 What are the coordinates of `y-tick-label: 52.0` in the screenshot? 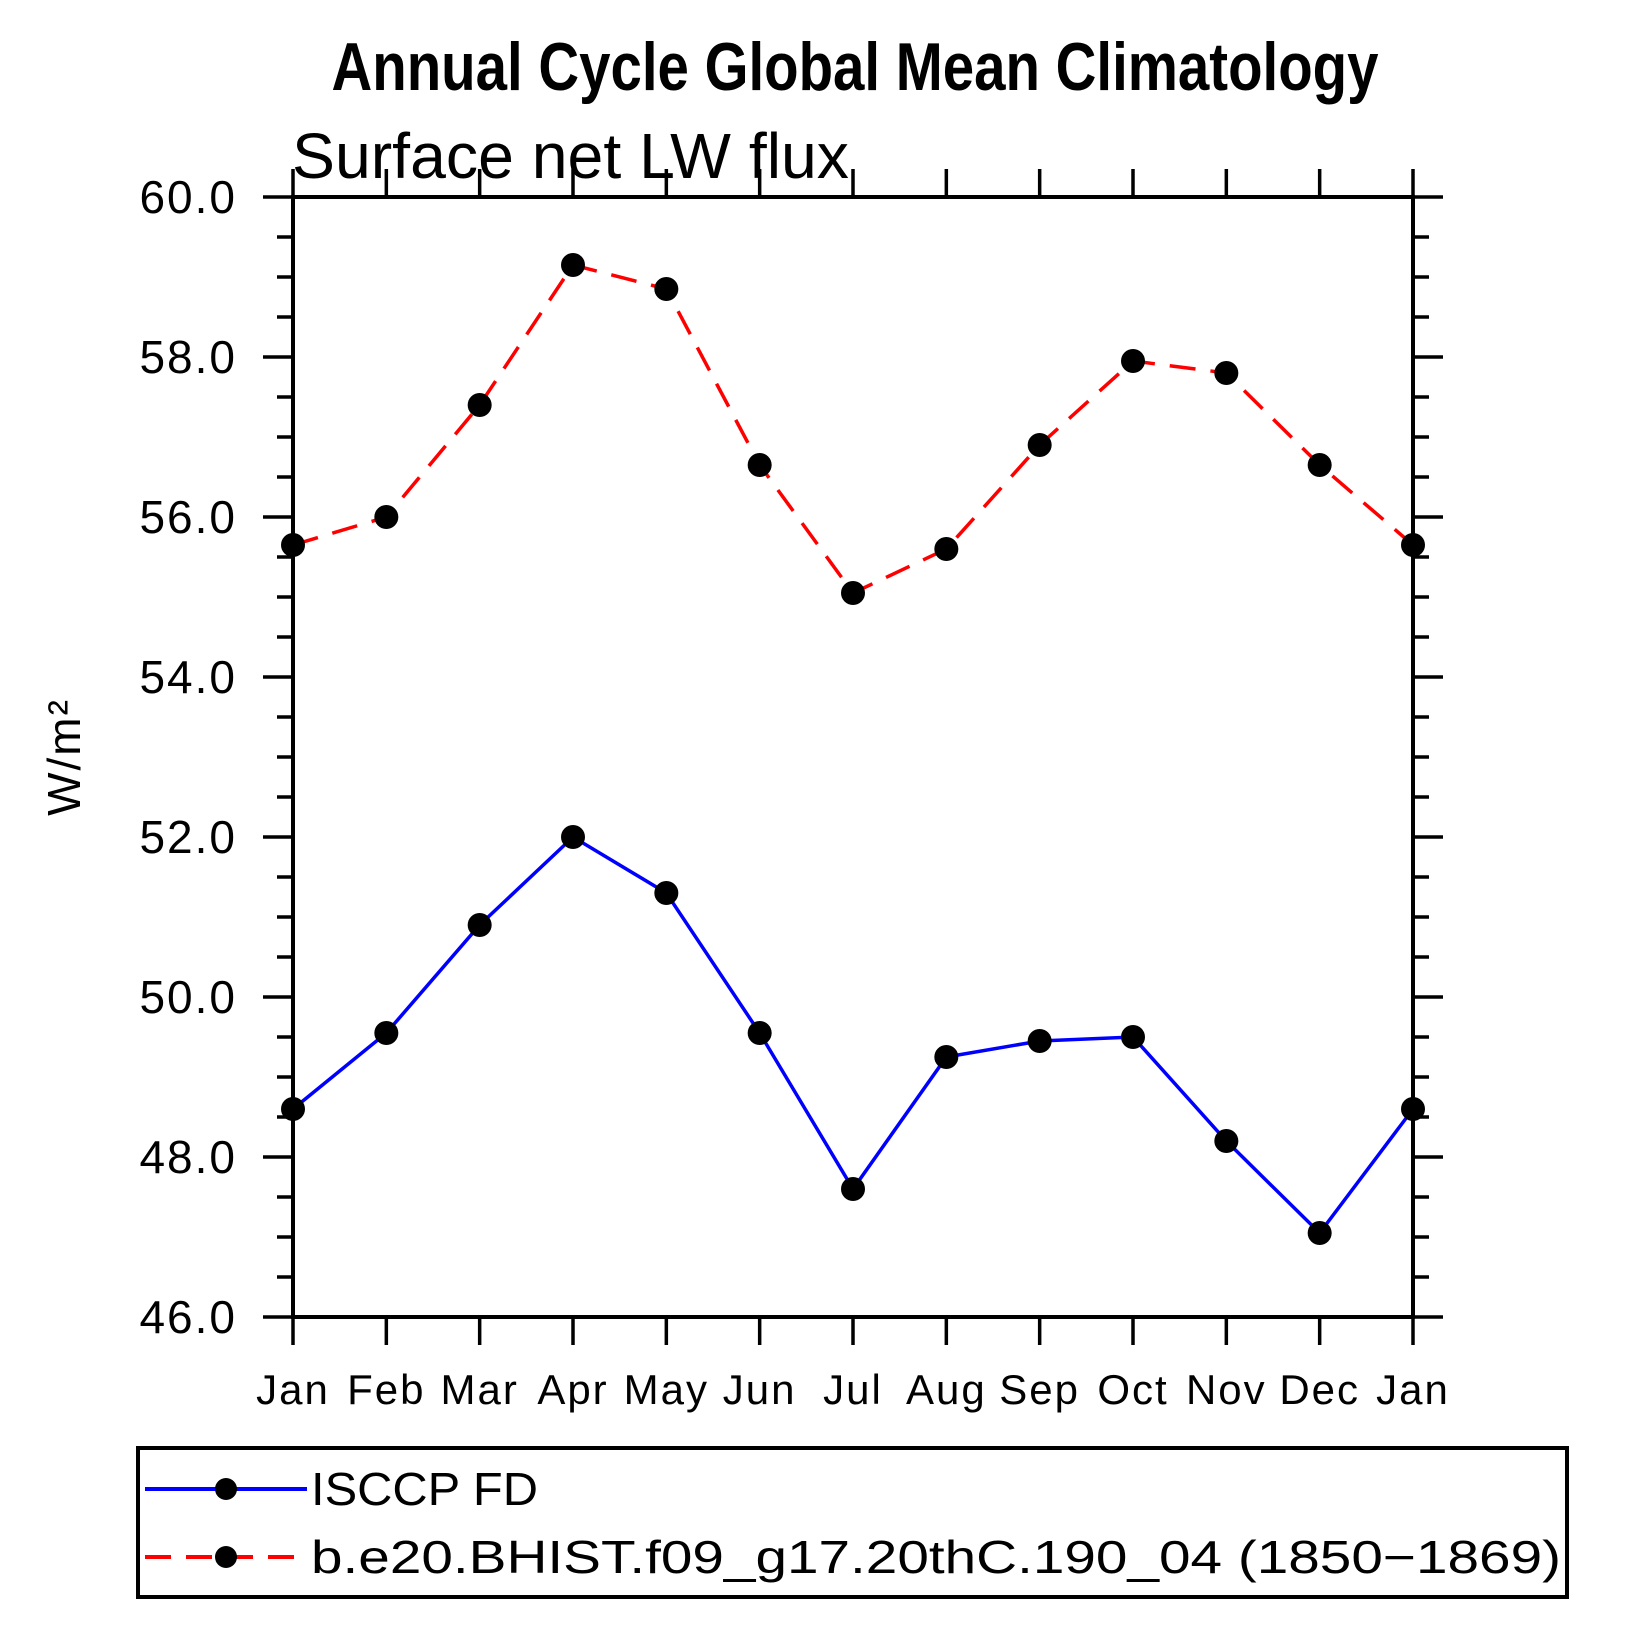 It's located at (188, 837).